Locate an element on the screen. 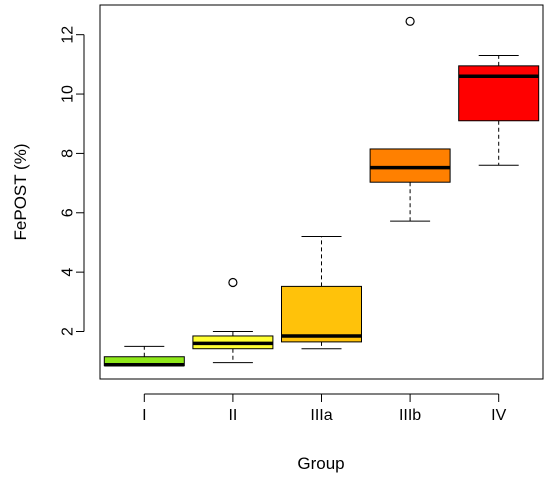 This screenshot has height=482, width=550. box-group-IV is located at coordinates (499, 110).